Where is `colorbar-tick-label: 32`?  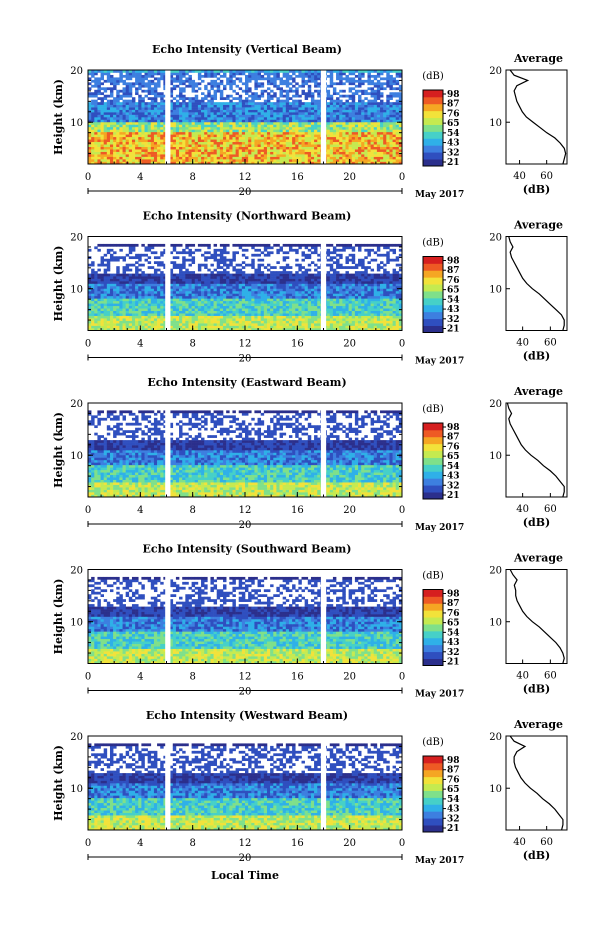 colorbar-tick-label: 32 is located at coordinates (453, 153).